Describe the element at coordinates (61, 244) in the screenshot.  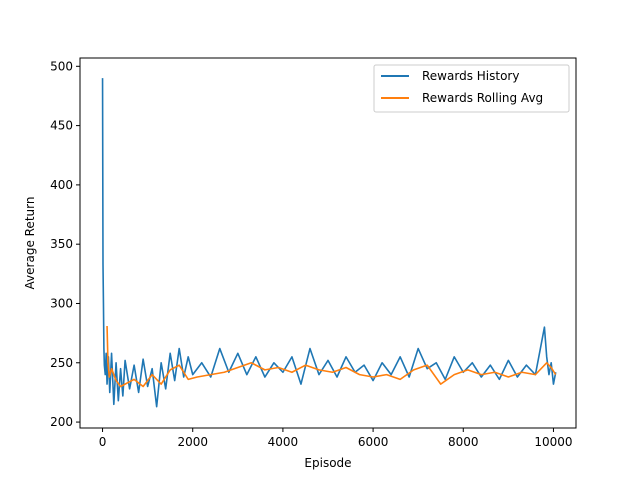
I see `y-tick-label: 350` at that location.